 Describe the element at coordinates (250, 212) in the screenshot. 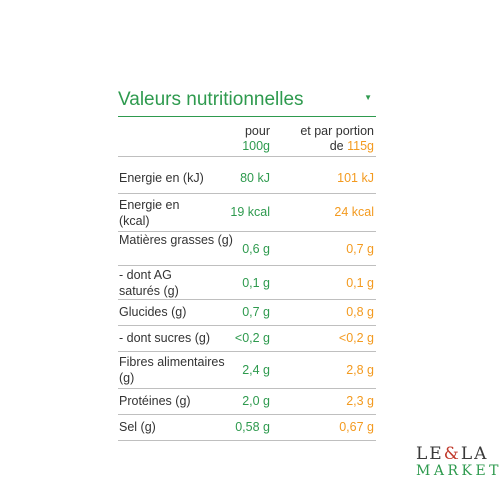

I see `value-per-100g: 19 kcal` at that location.